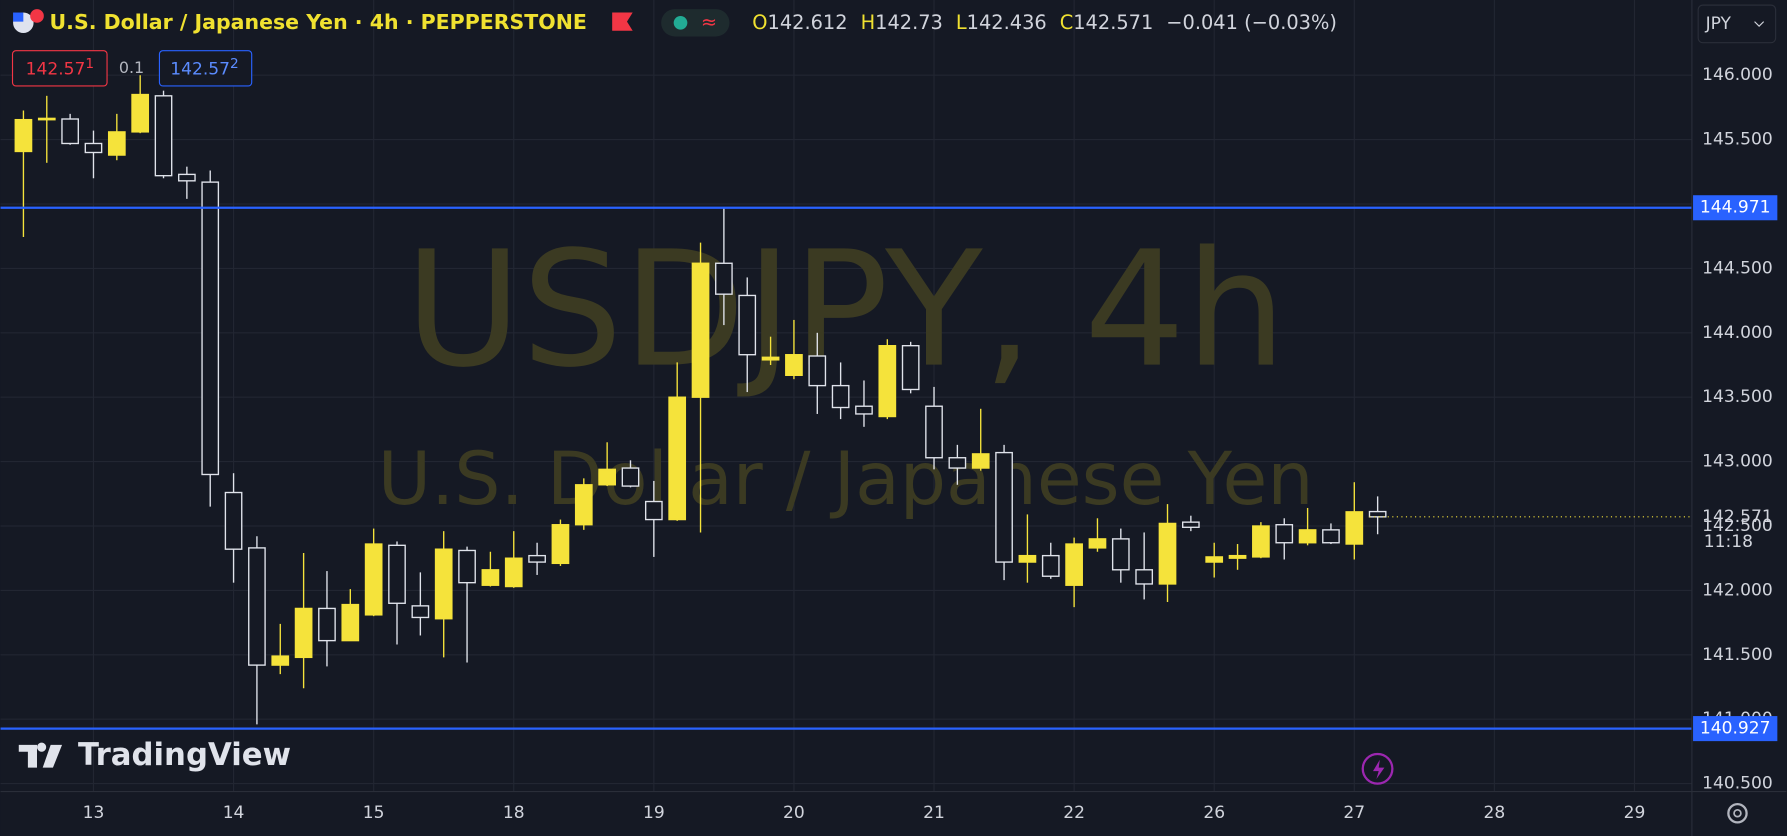 Image resolution: width=1787 pixels, height=836 pixels. I want to click on y-tick-label: 143.500, so click(1737, 397).